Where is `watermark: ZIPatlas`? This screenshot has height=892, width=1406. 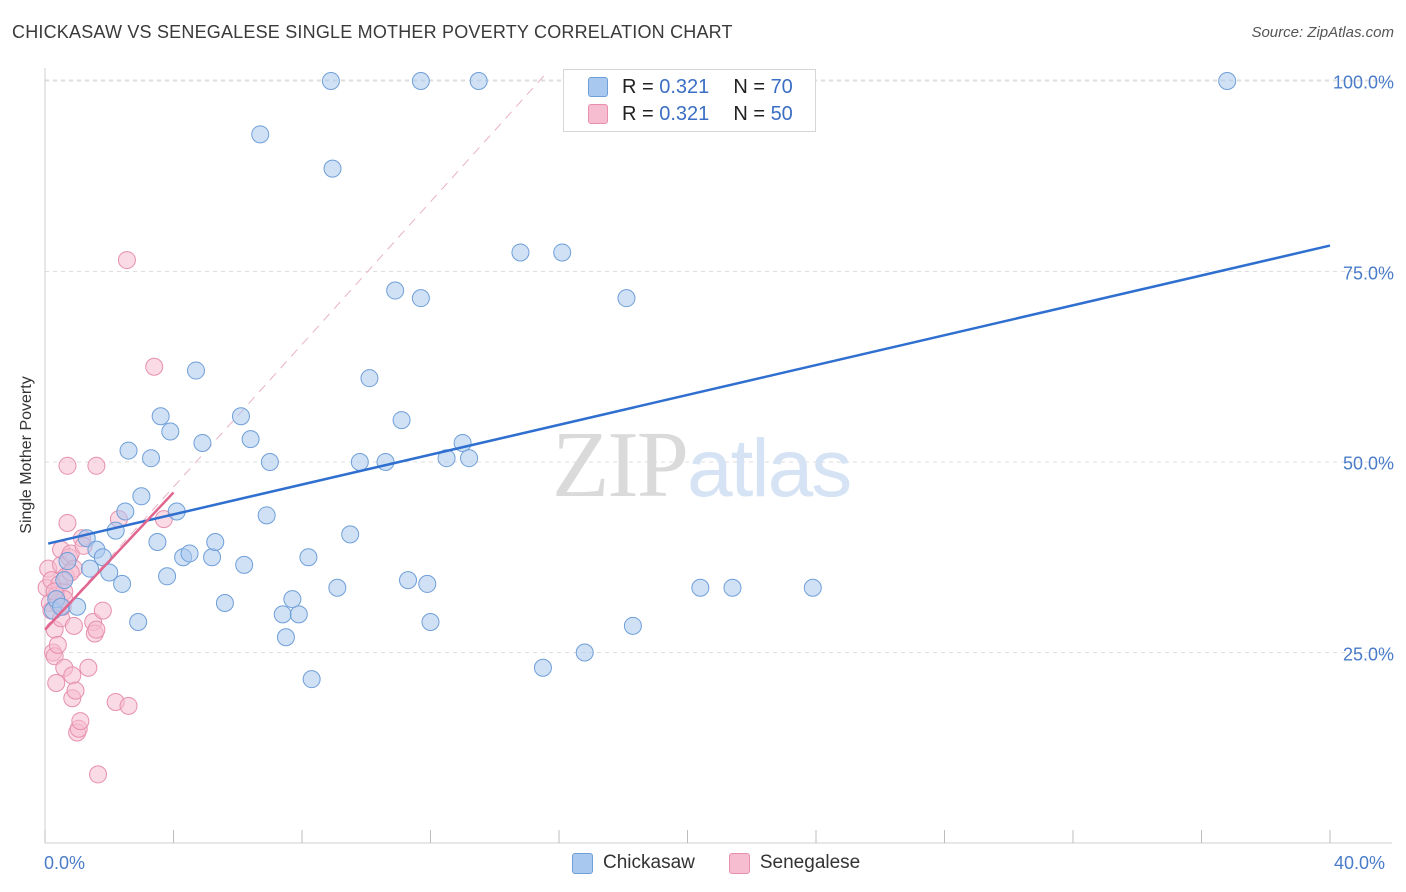 watermark: ZIPatlas is located at coordinates (702, 464).